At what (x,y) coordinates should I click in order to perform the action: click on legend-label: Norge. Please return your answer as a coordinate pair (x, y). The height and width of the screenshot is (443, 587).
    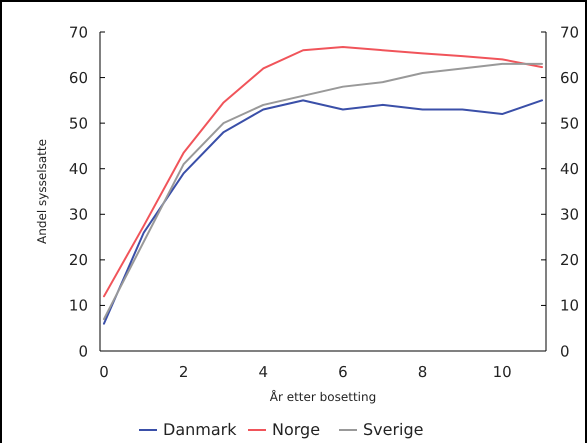
    Looking at the image, I should click on (296, 429).